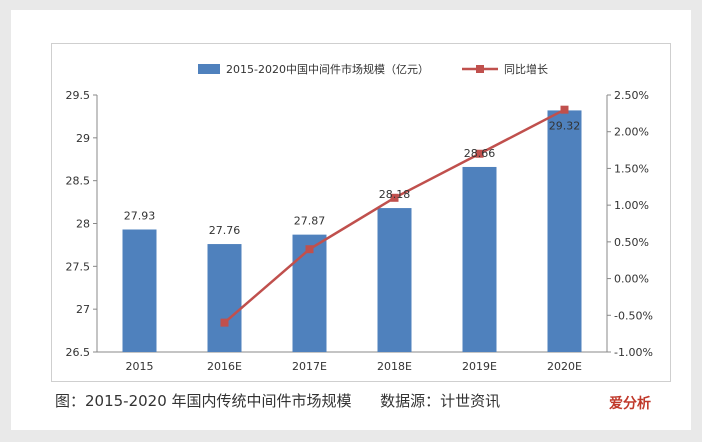 The height and width of the screenshot is (442, 702). I want to click on y2-tick-label: 0.00%, so click(631, 279).